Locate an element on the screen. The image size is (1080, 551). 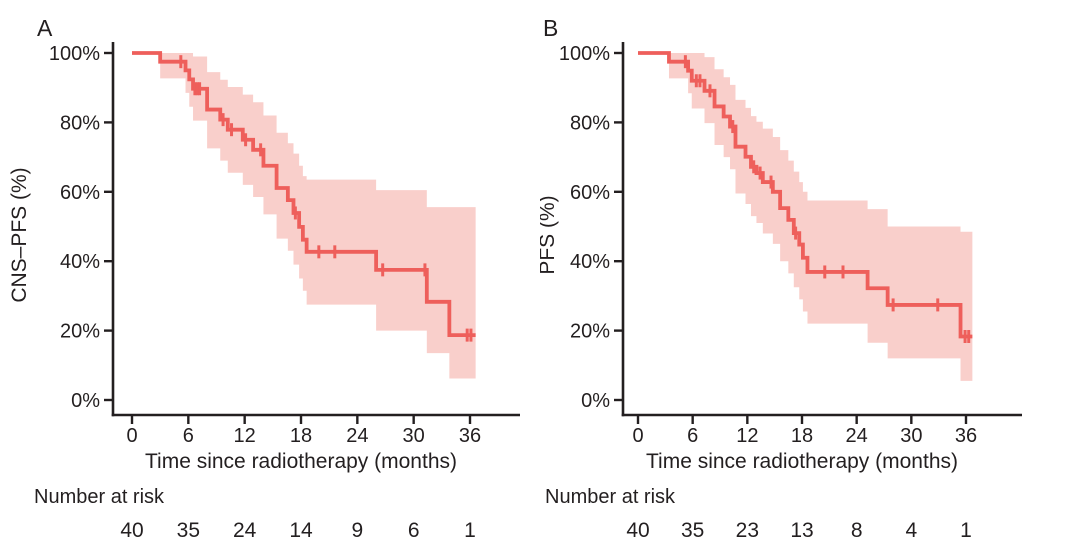
panel-letter: B is located at coordinates (550, 28).